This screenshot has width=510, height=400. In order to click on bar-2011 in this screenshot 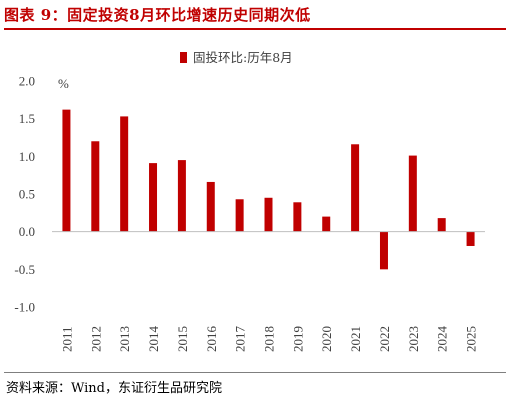, I will do `click(66, 170)`.